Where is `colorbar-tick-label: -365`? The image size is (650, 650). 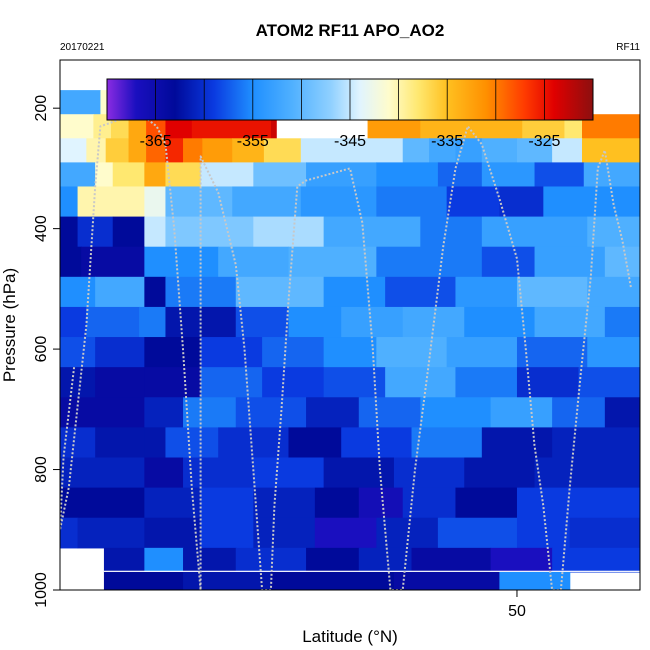
colorbar-tick-label: -365 is located at coordinates (156, 141).